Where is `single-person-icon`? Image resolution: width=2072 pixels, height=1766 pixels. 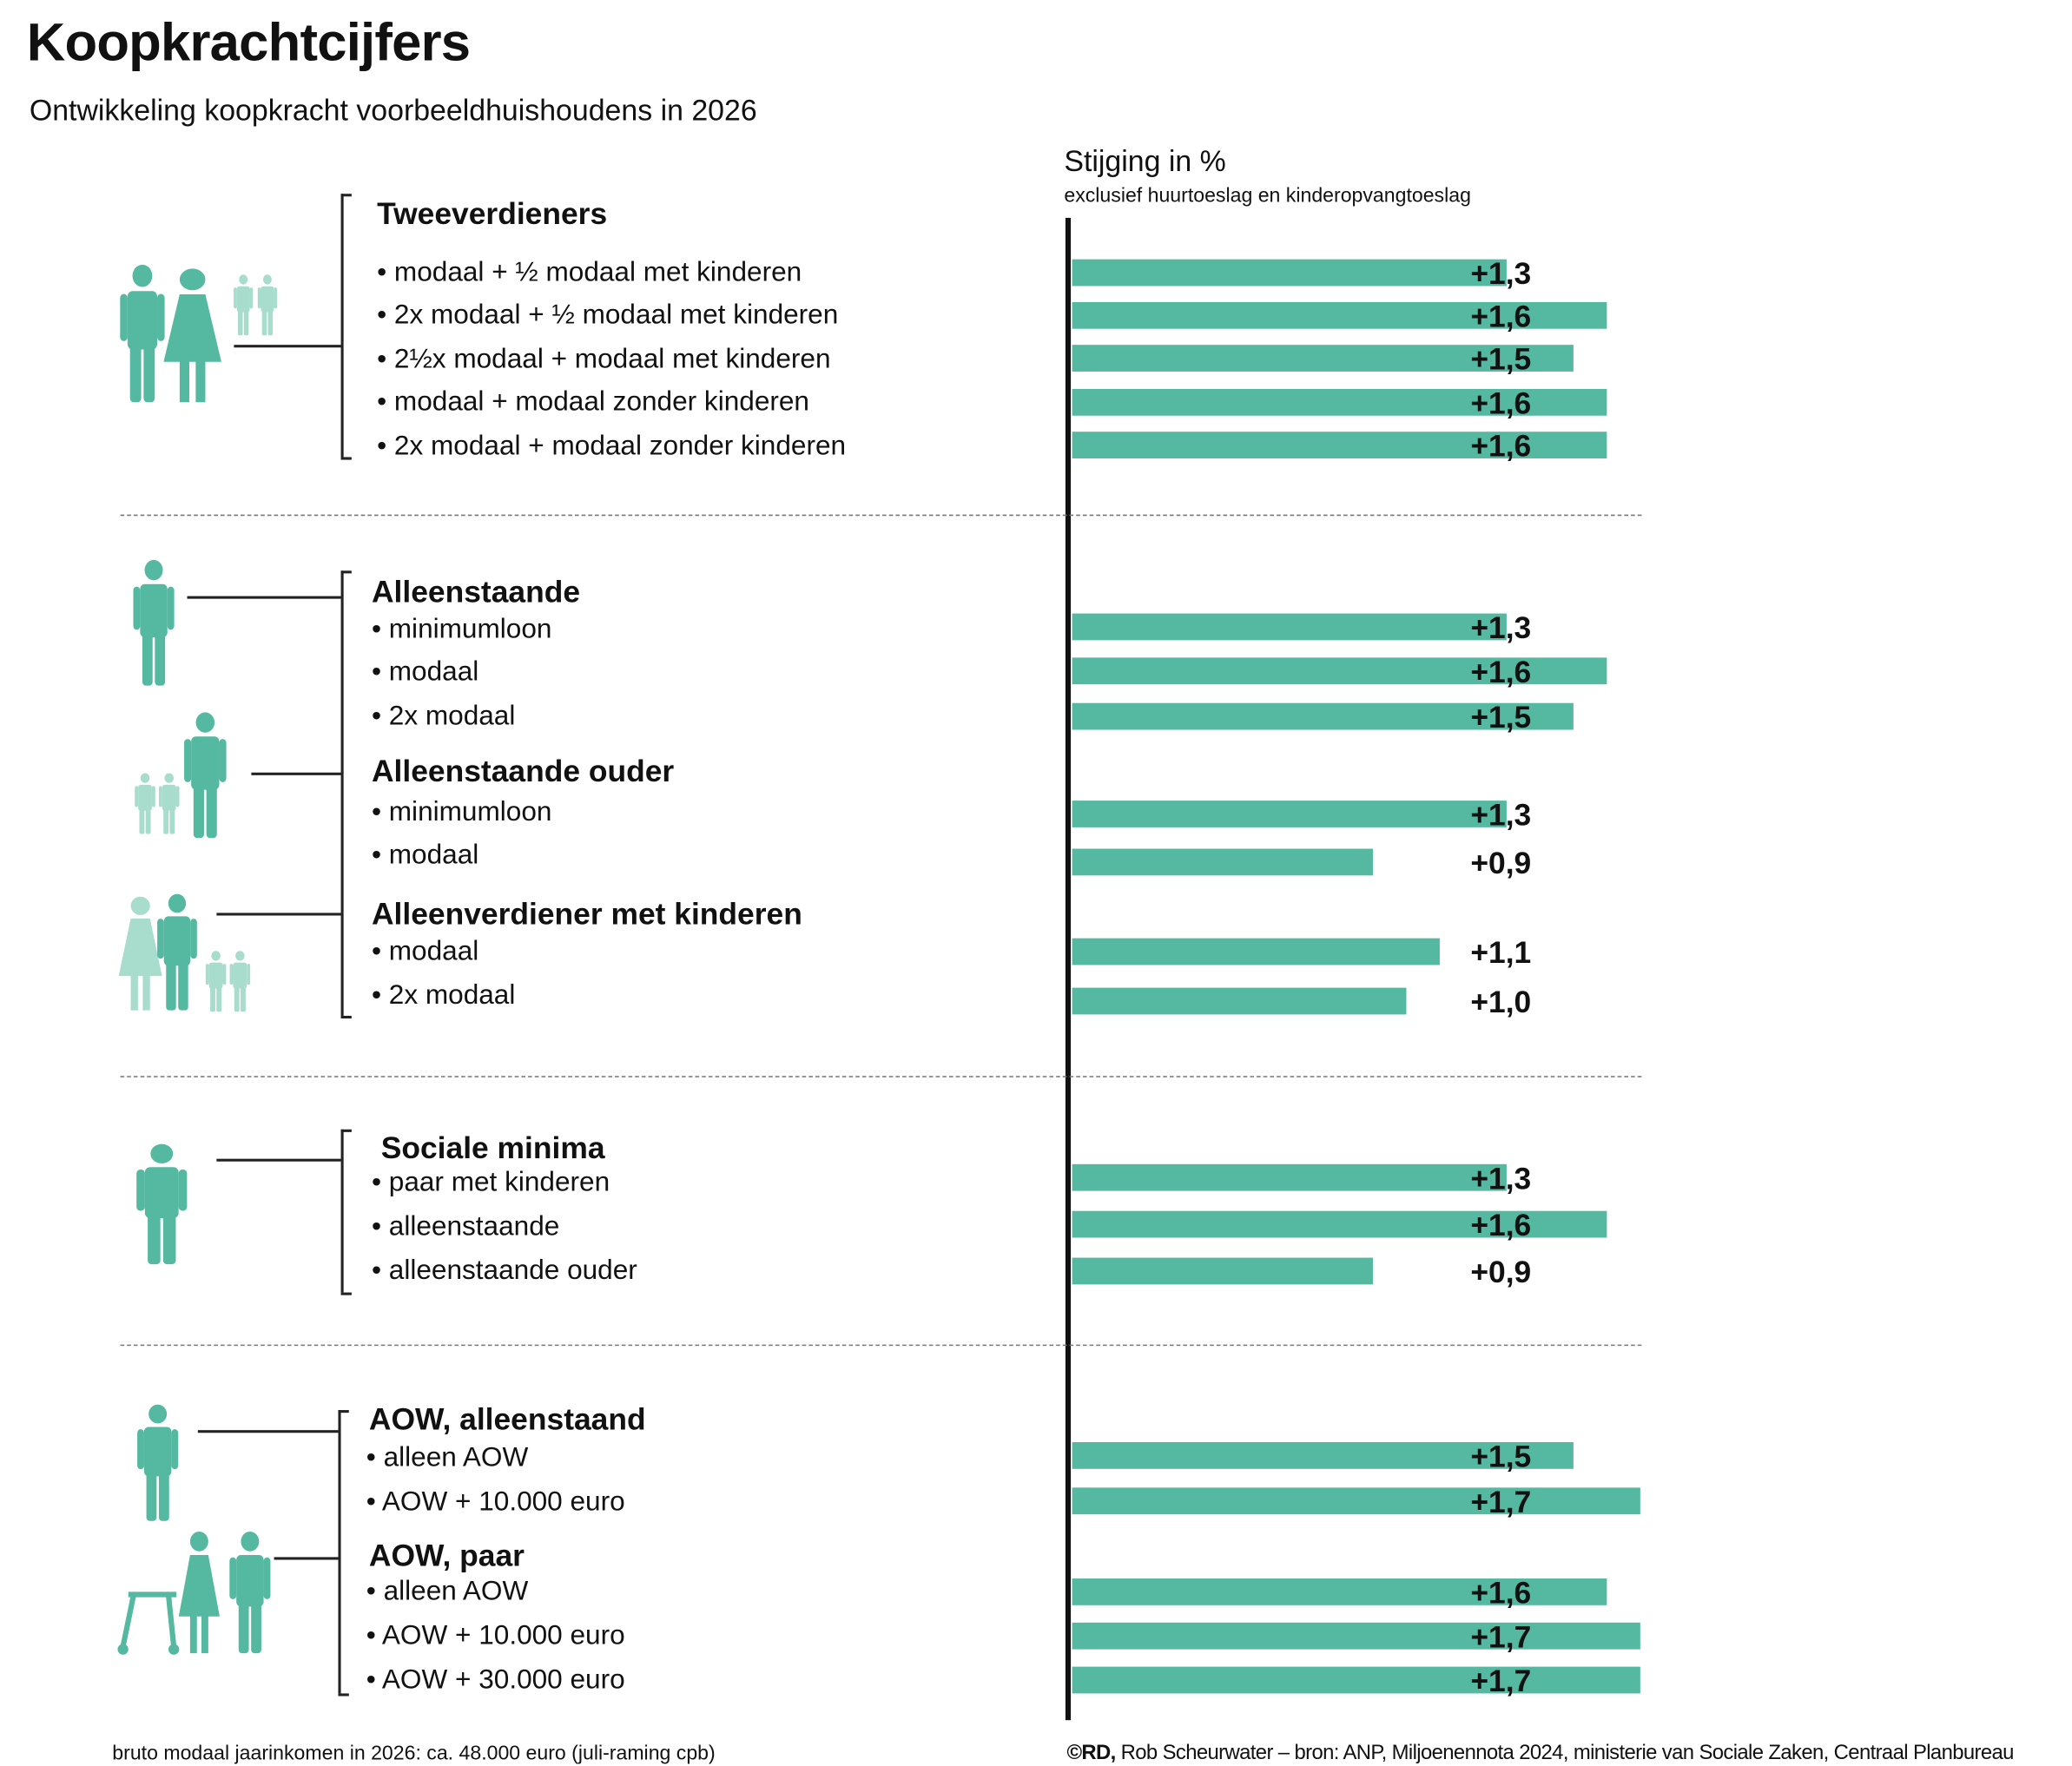
single-person-icon is located at coordinates (154, 622).